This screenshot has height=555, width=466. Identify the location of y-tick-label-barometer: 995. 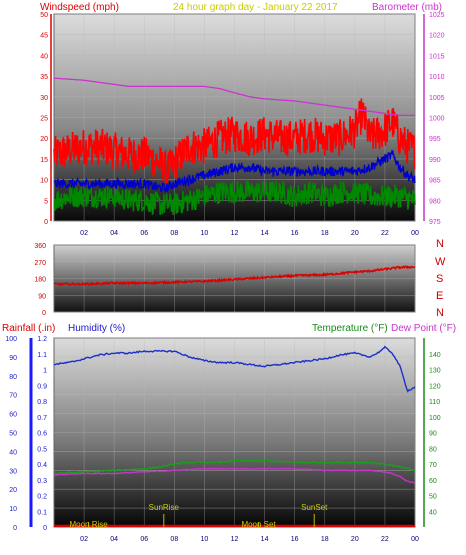
(435, 139).